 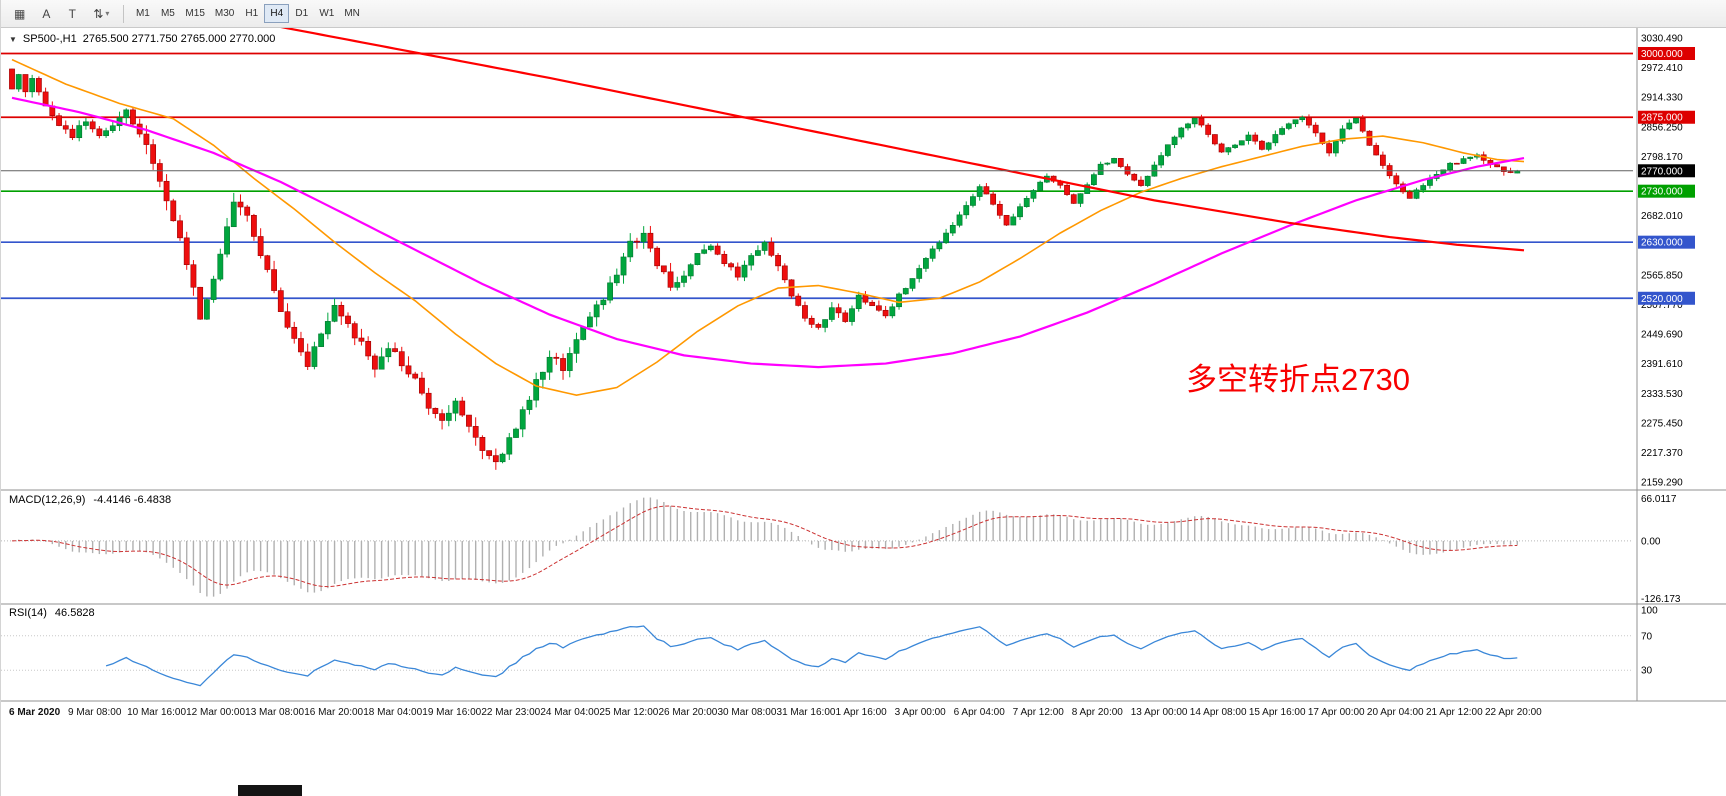 What do you see at coordinates (194, 13) in the screenshot?
I see `tf-button-m15: M15` at bounding box center [194, 13].